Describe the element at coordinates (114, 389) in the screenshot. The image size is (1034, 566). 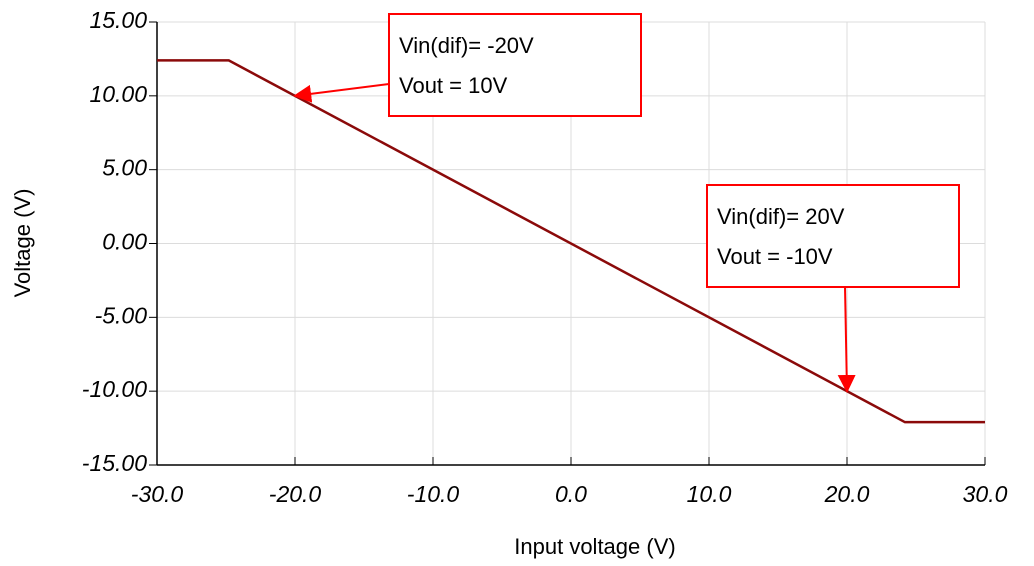
I see `y-tick-label: -10.00` at that location.